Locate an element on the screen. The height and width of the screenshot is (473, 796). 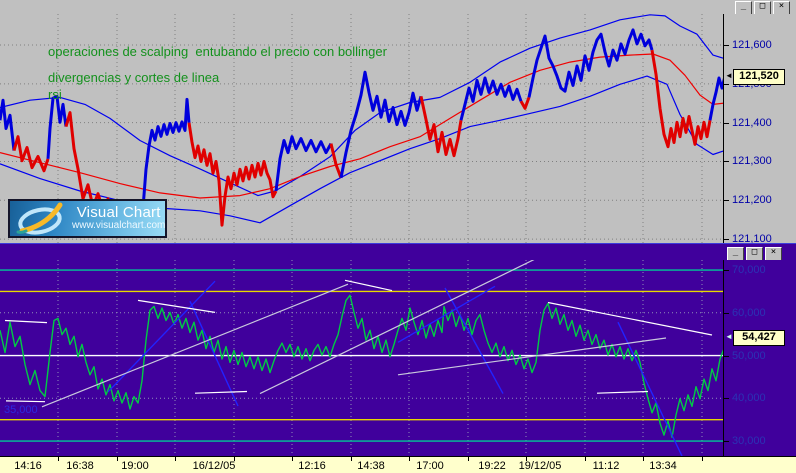
rsi-axis: ◄ 54,427 70,000 60,000 50,000 40,000 30,000 is located at coordinates (759, 358).